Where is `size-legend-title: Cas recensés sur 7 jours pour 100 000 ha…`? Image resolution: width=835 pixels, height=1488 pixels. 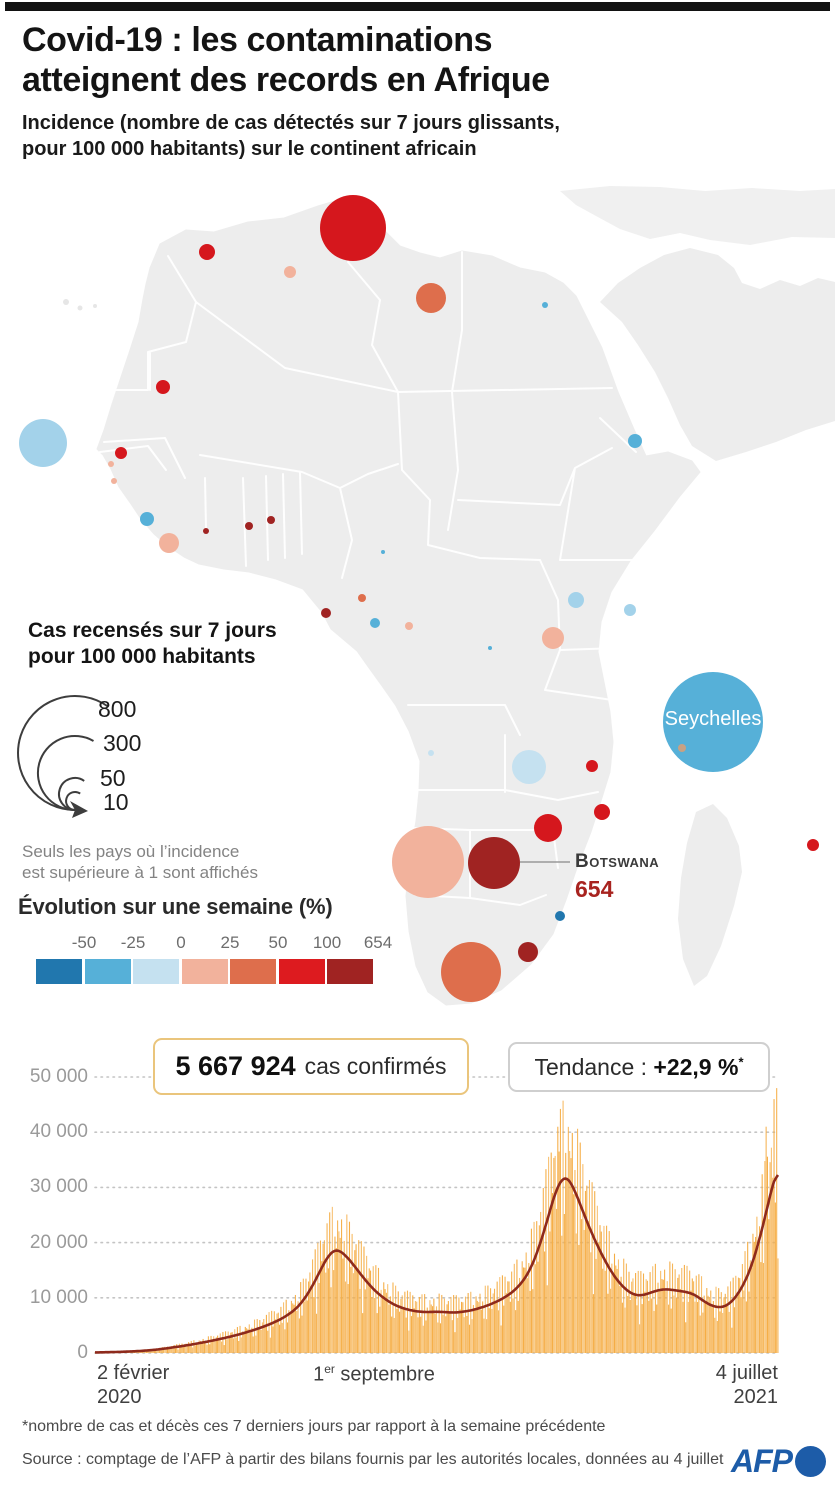
size-legend-title: Cas recensés sur 7 jours pour 100 000 ha… is located at coordinates (152, 644).